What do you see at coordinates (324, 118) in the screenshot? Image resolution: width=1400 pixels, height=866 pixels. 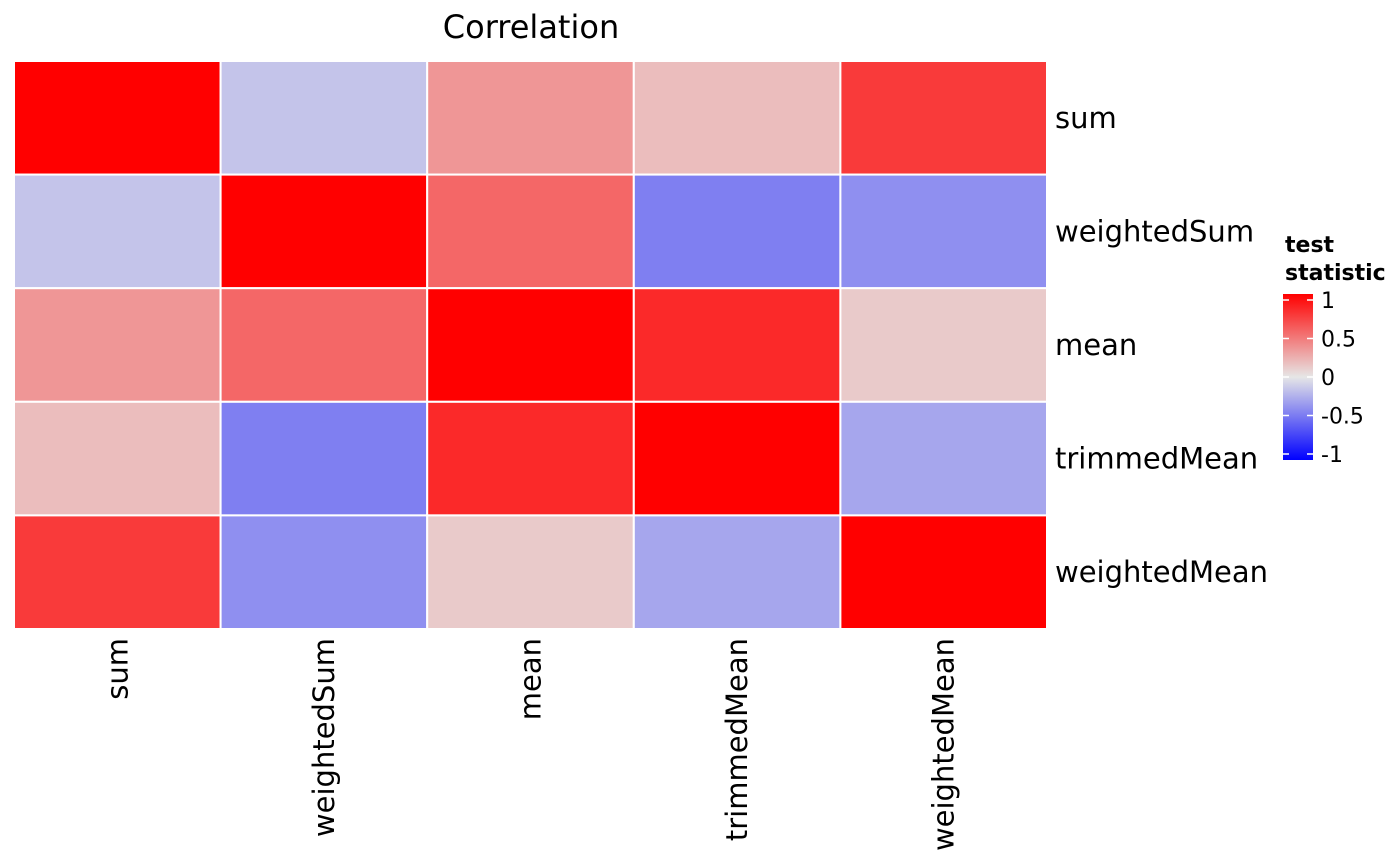 I see `heatmap-cell-sum-weightedSum` at bounding box center [324, 118].